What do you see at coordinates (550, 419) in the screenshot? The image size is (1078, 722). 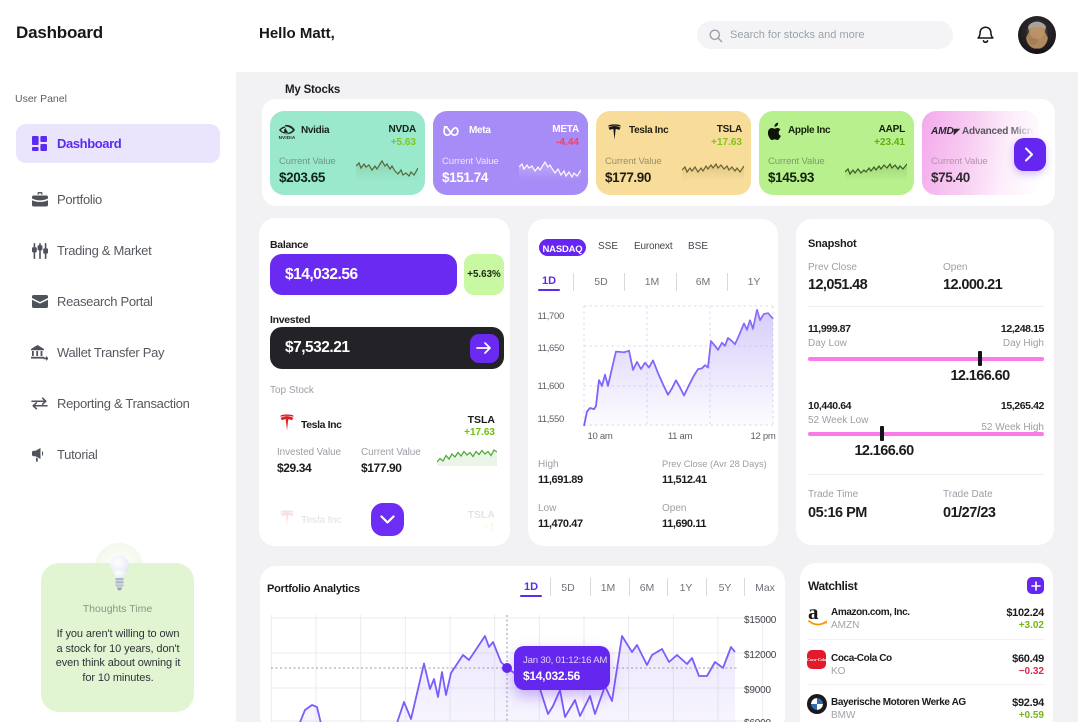 I see `svg-text: 11,550` at bounding box center [550, 419].